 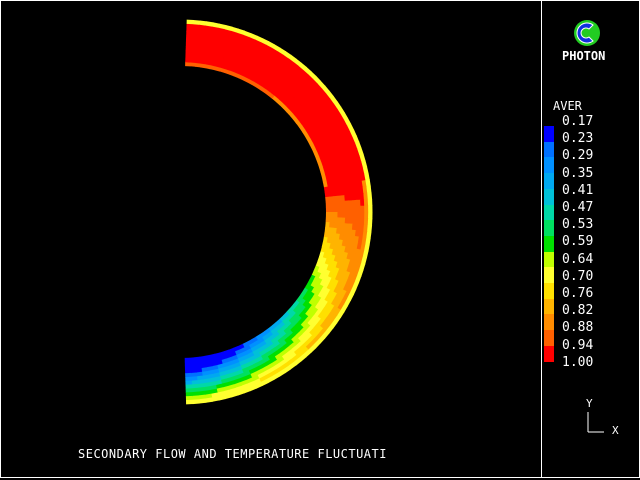 What do you see at coordinates (578, 311) in the screenshot?
I see `legend-label: 0.82` at bounding box center [578, 311].